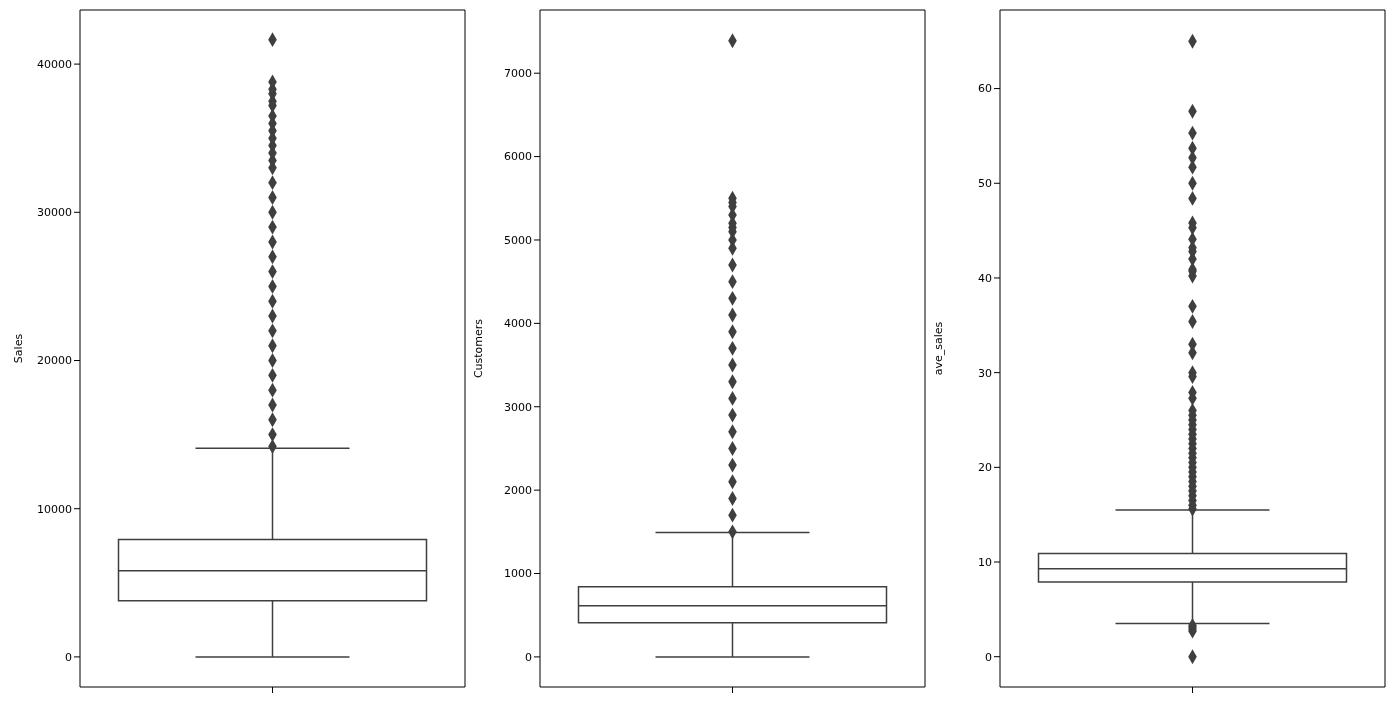  I want to click on y-axis-title: Sales, so click(18, 348).